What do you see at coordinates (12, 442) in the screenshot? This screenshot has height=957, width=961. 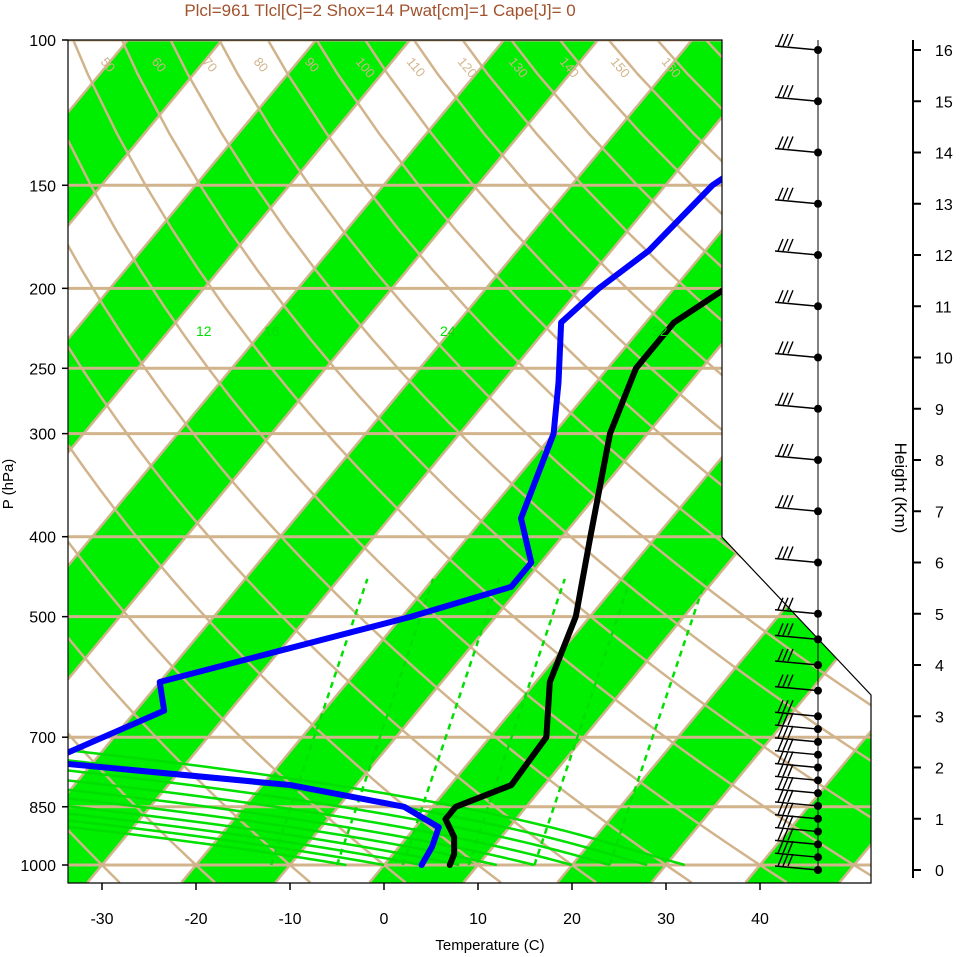 I see `dry-adiabat-line` at bounding box center [12, 442].